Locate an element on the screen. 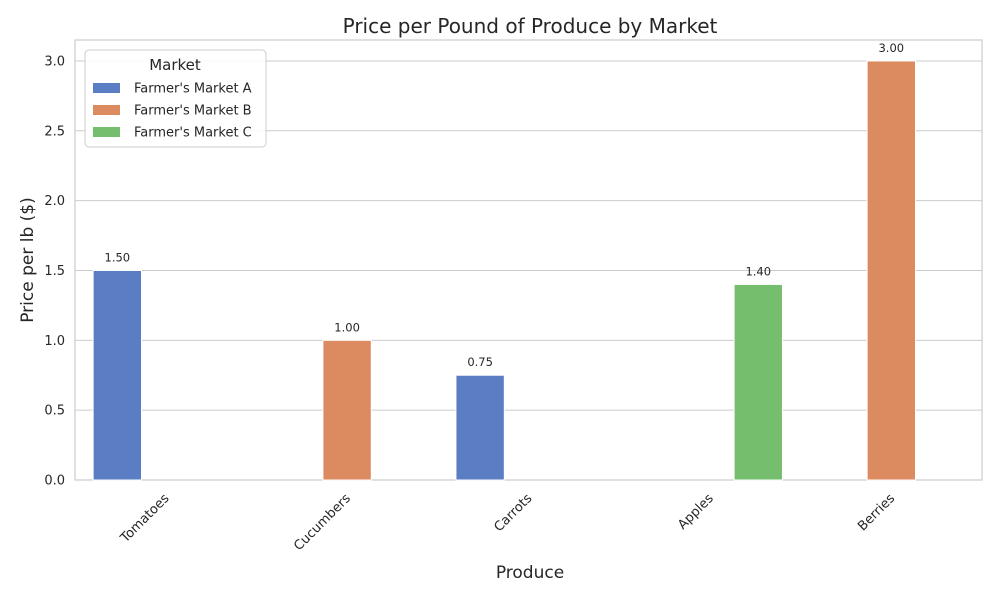  legend-item-label: Farmer's Market A is located at coordinates (193, 89).